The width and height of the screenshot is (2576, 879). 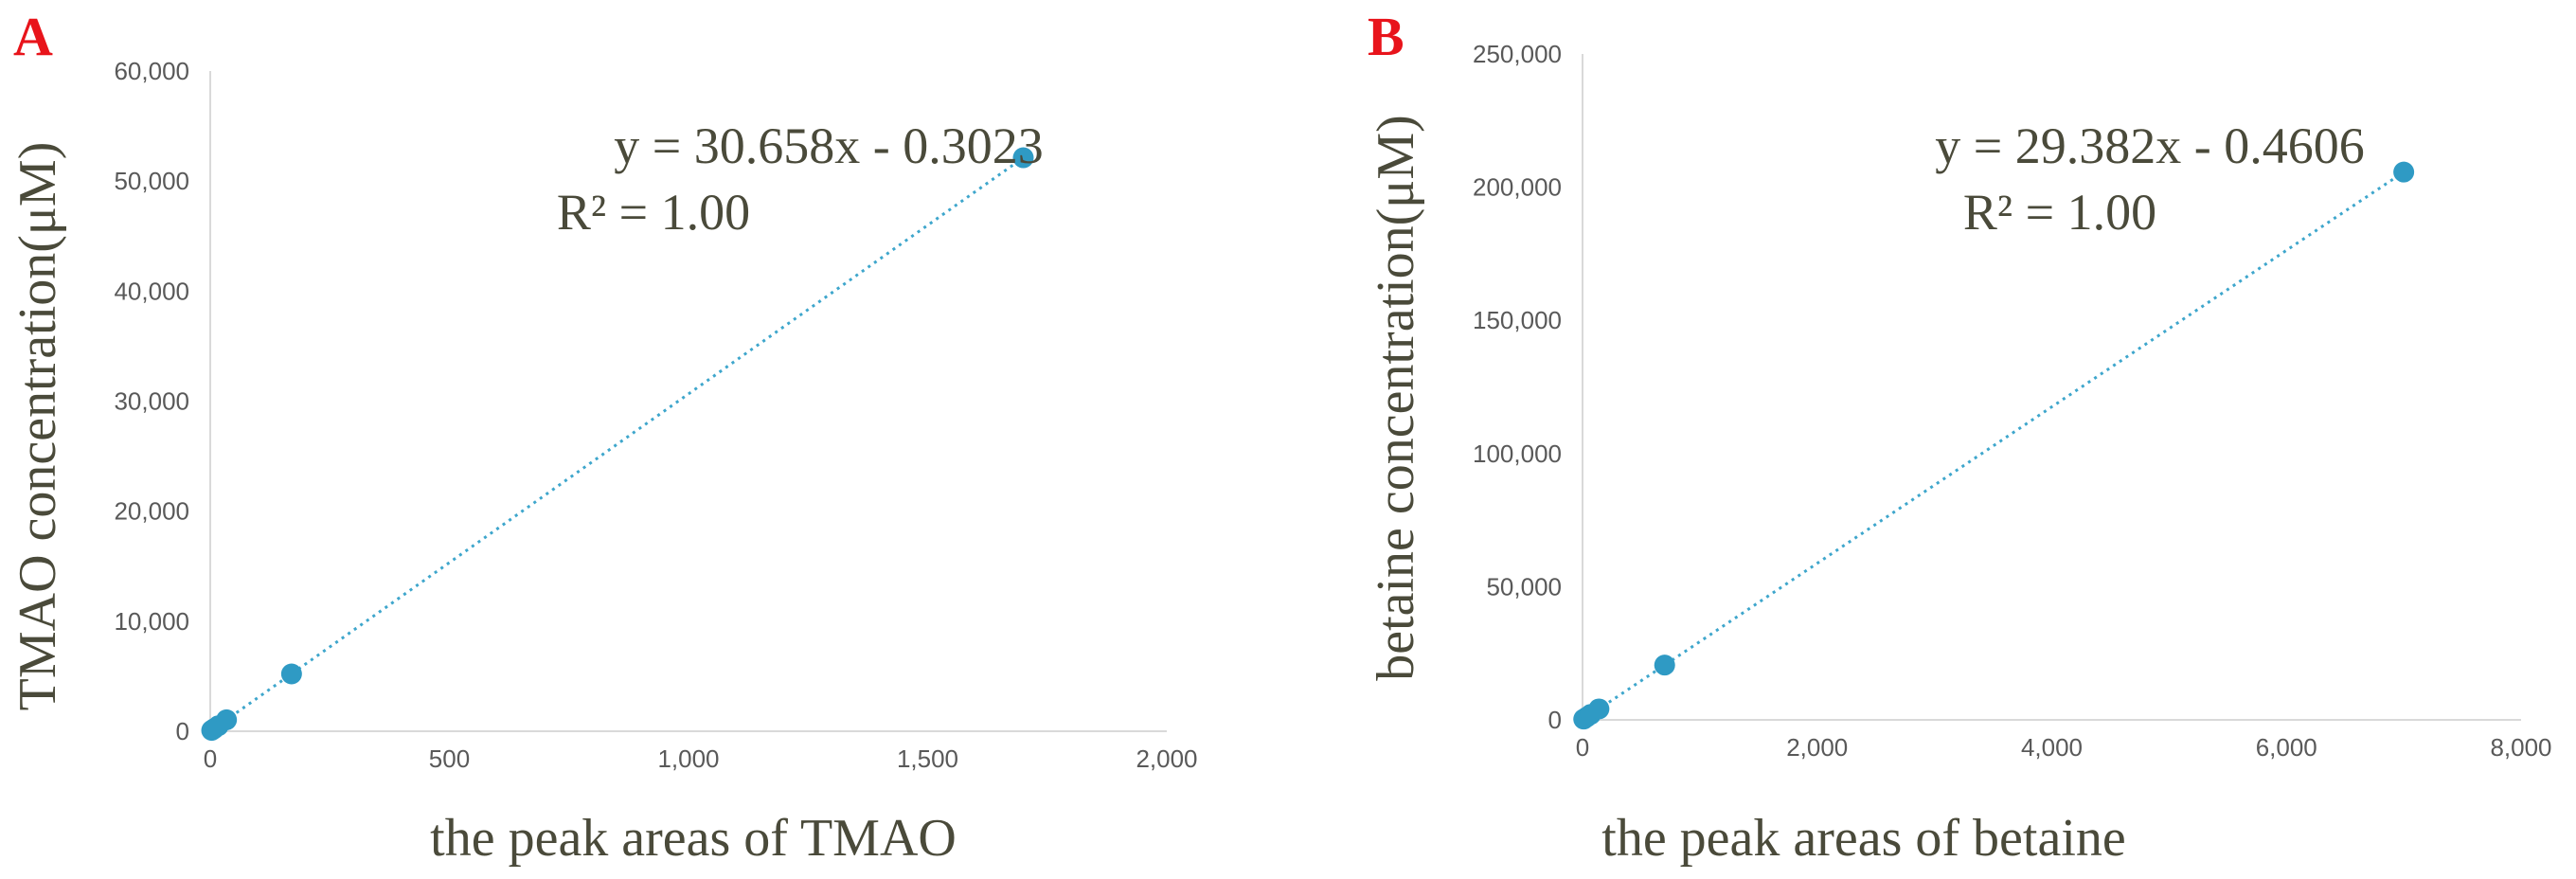 I want to click on y-axis-title-a: TMAO concentration(μM), so click(x=38, y=426).